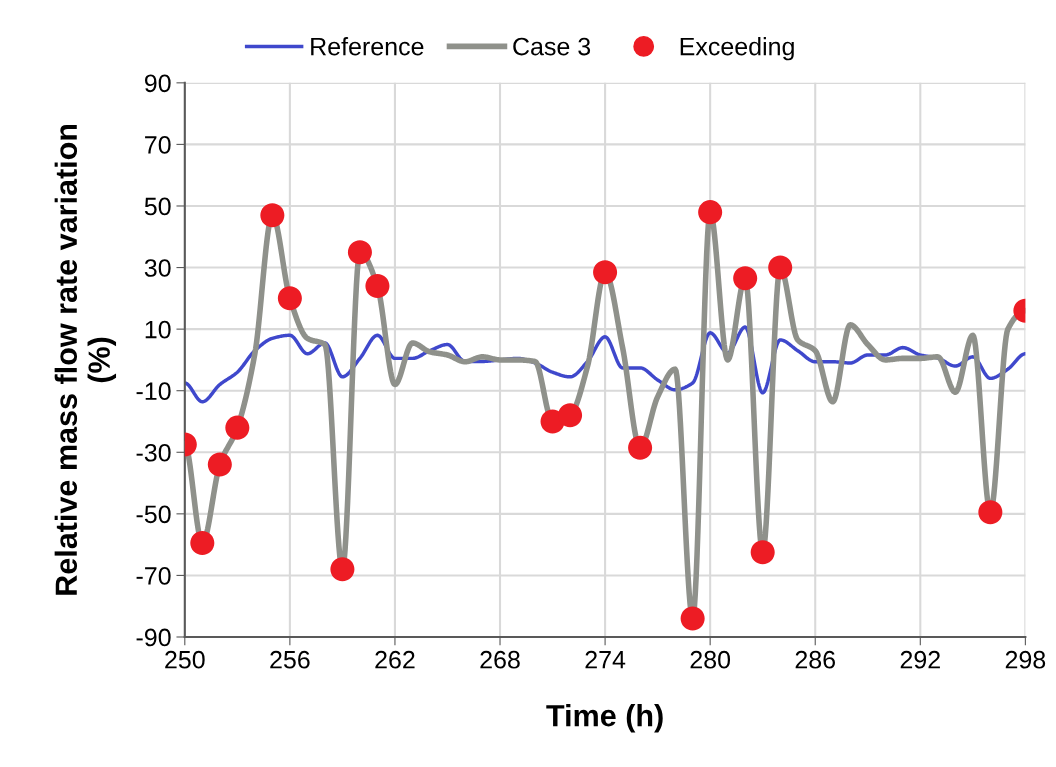  Describe the element at coordinates (153, 514) in the screenshot. I see `y-tick-label: -50` at that location.